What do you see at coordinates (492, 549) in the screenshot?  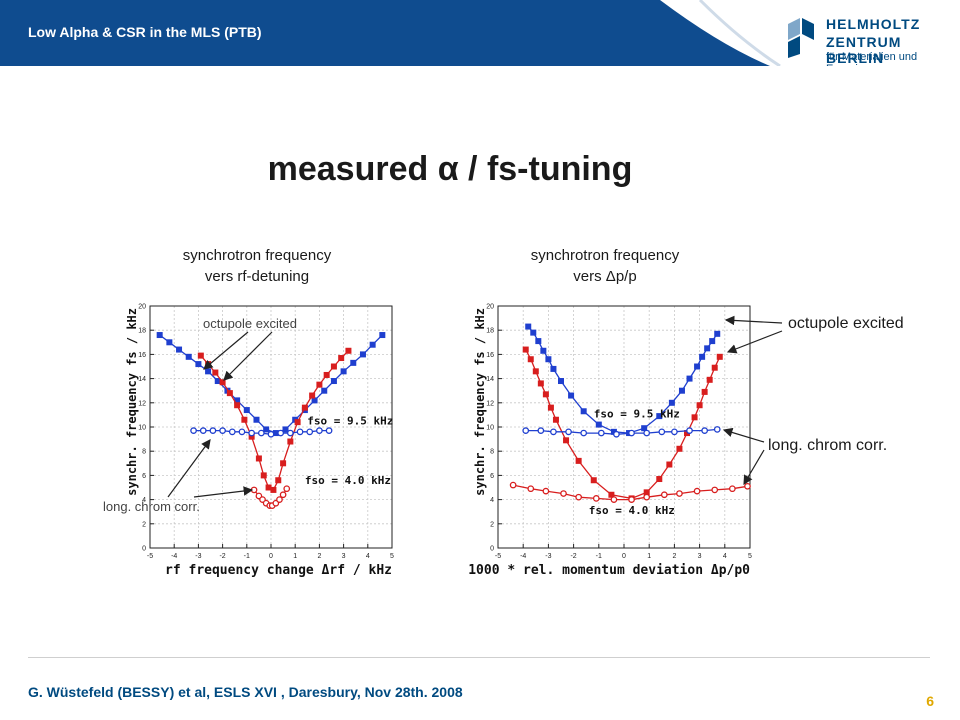 I see `y-tick-label: 0` at bounding box center [492, 549].